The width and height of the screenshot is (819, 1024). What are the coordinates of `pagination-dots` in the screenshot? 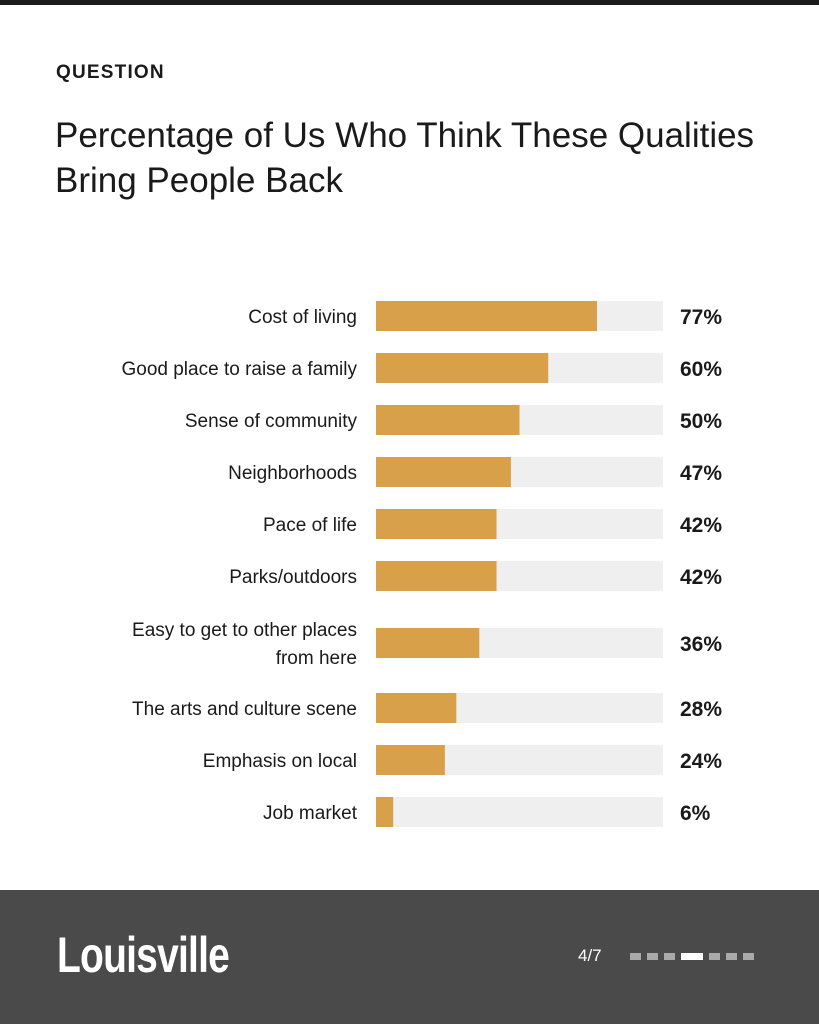 It's located at (692, 957).